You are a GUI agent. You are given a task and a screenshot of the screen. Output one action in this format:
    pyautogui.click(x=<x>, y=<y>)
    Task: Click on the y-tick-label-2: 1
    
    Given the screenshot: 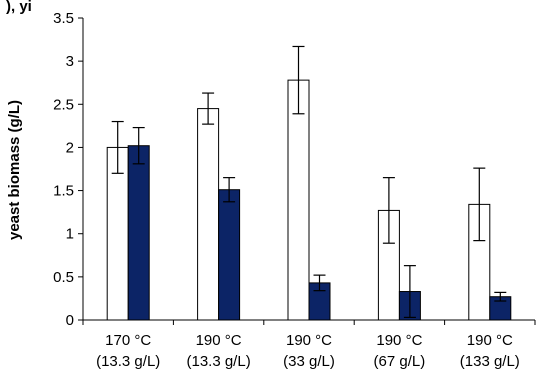 What is the action you would take?
    pyautogui.click(x=70, y=234)
    